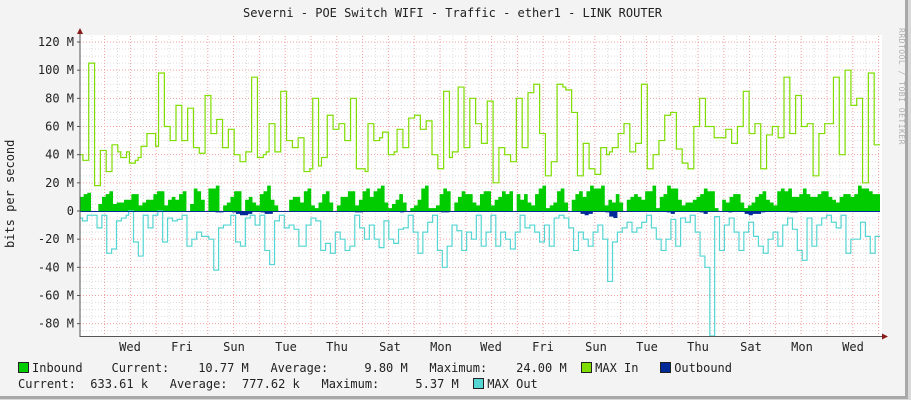 Image resolution: width=911 pixels, height=400 pixels. I want to click on y-tick-label: 80 M, so click(59, 98).